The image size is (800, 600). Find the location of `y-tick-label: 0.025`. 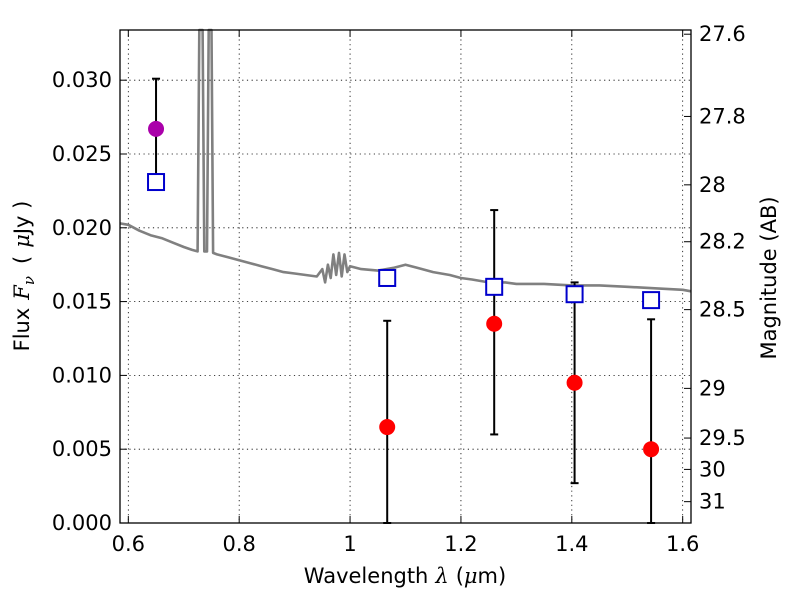

y-tick-label: 0.025 is located at coordinates (82, 154).